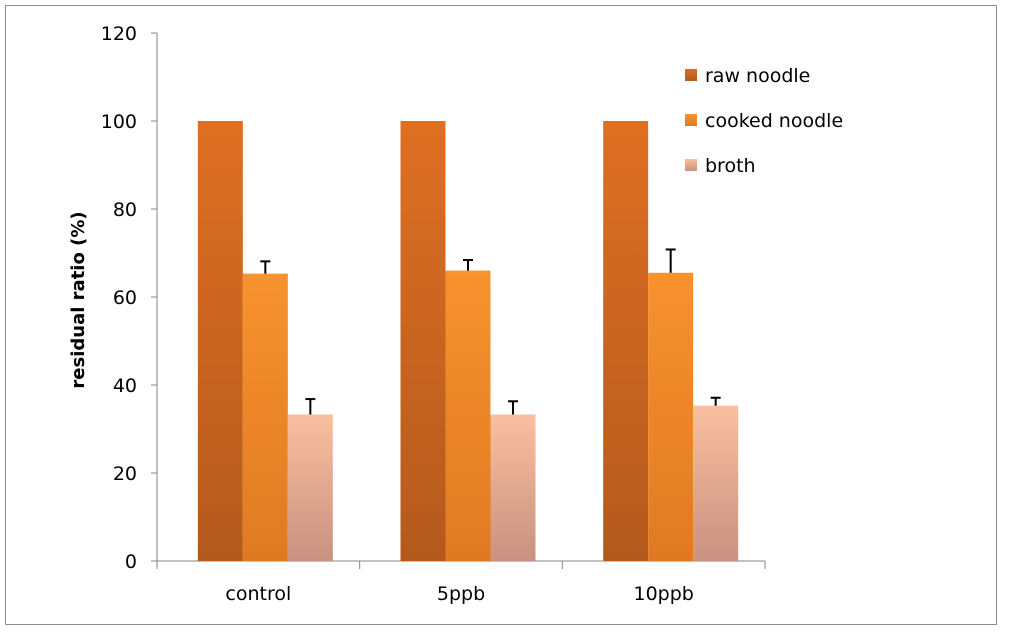 The width and height of the screenshot is (1024, 637). I want to click on y-axis-label: residual ratio (%), so click(78, 299).